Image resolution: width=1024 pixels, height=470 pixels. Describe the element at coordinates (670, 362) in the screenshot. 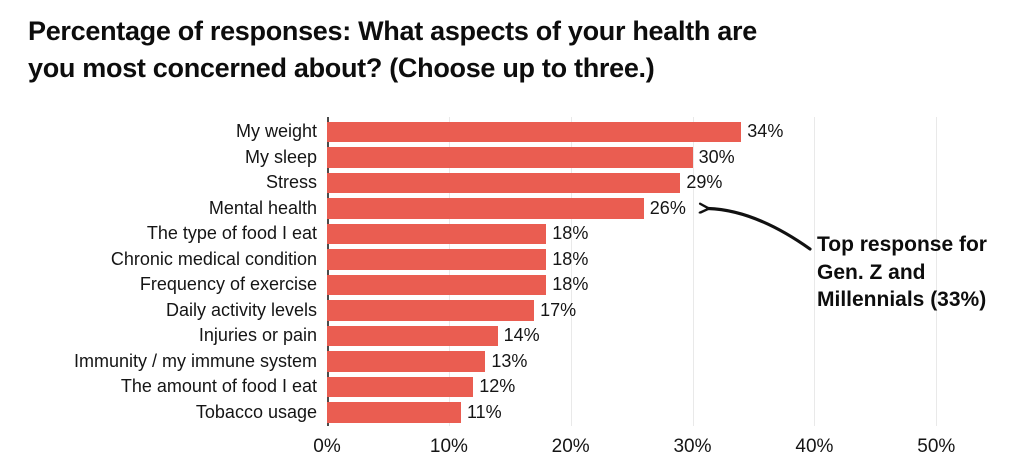

I see `bar-area: 13%` at that location.